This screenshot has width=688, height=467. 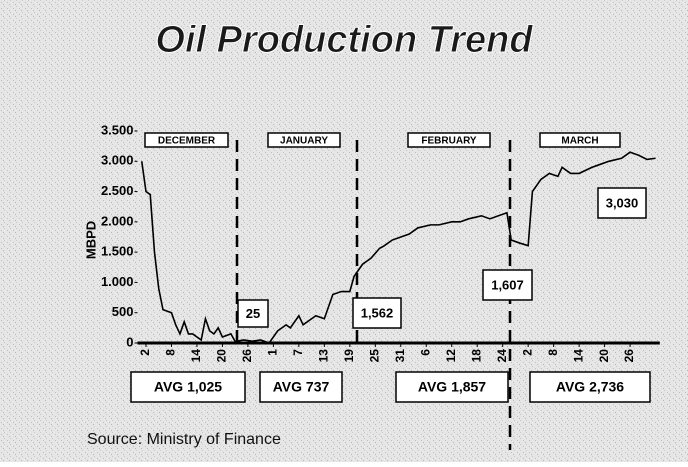 I want to click on month-label: JANUARY, so click(x=304, y=141).